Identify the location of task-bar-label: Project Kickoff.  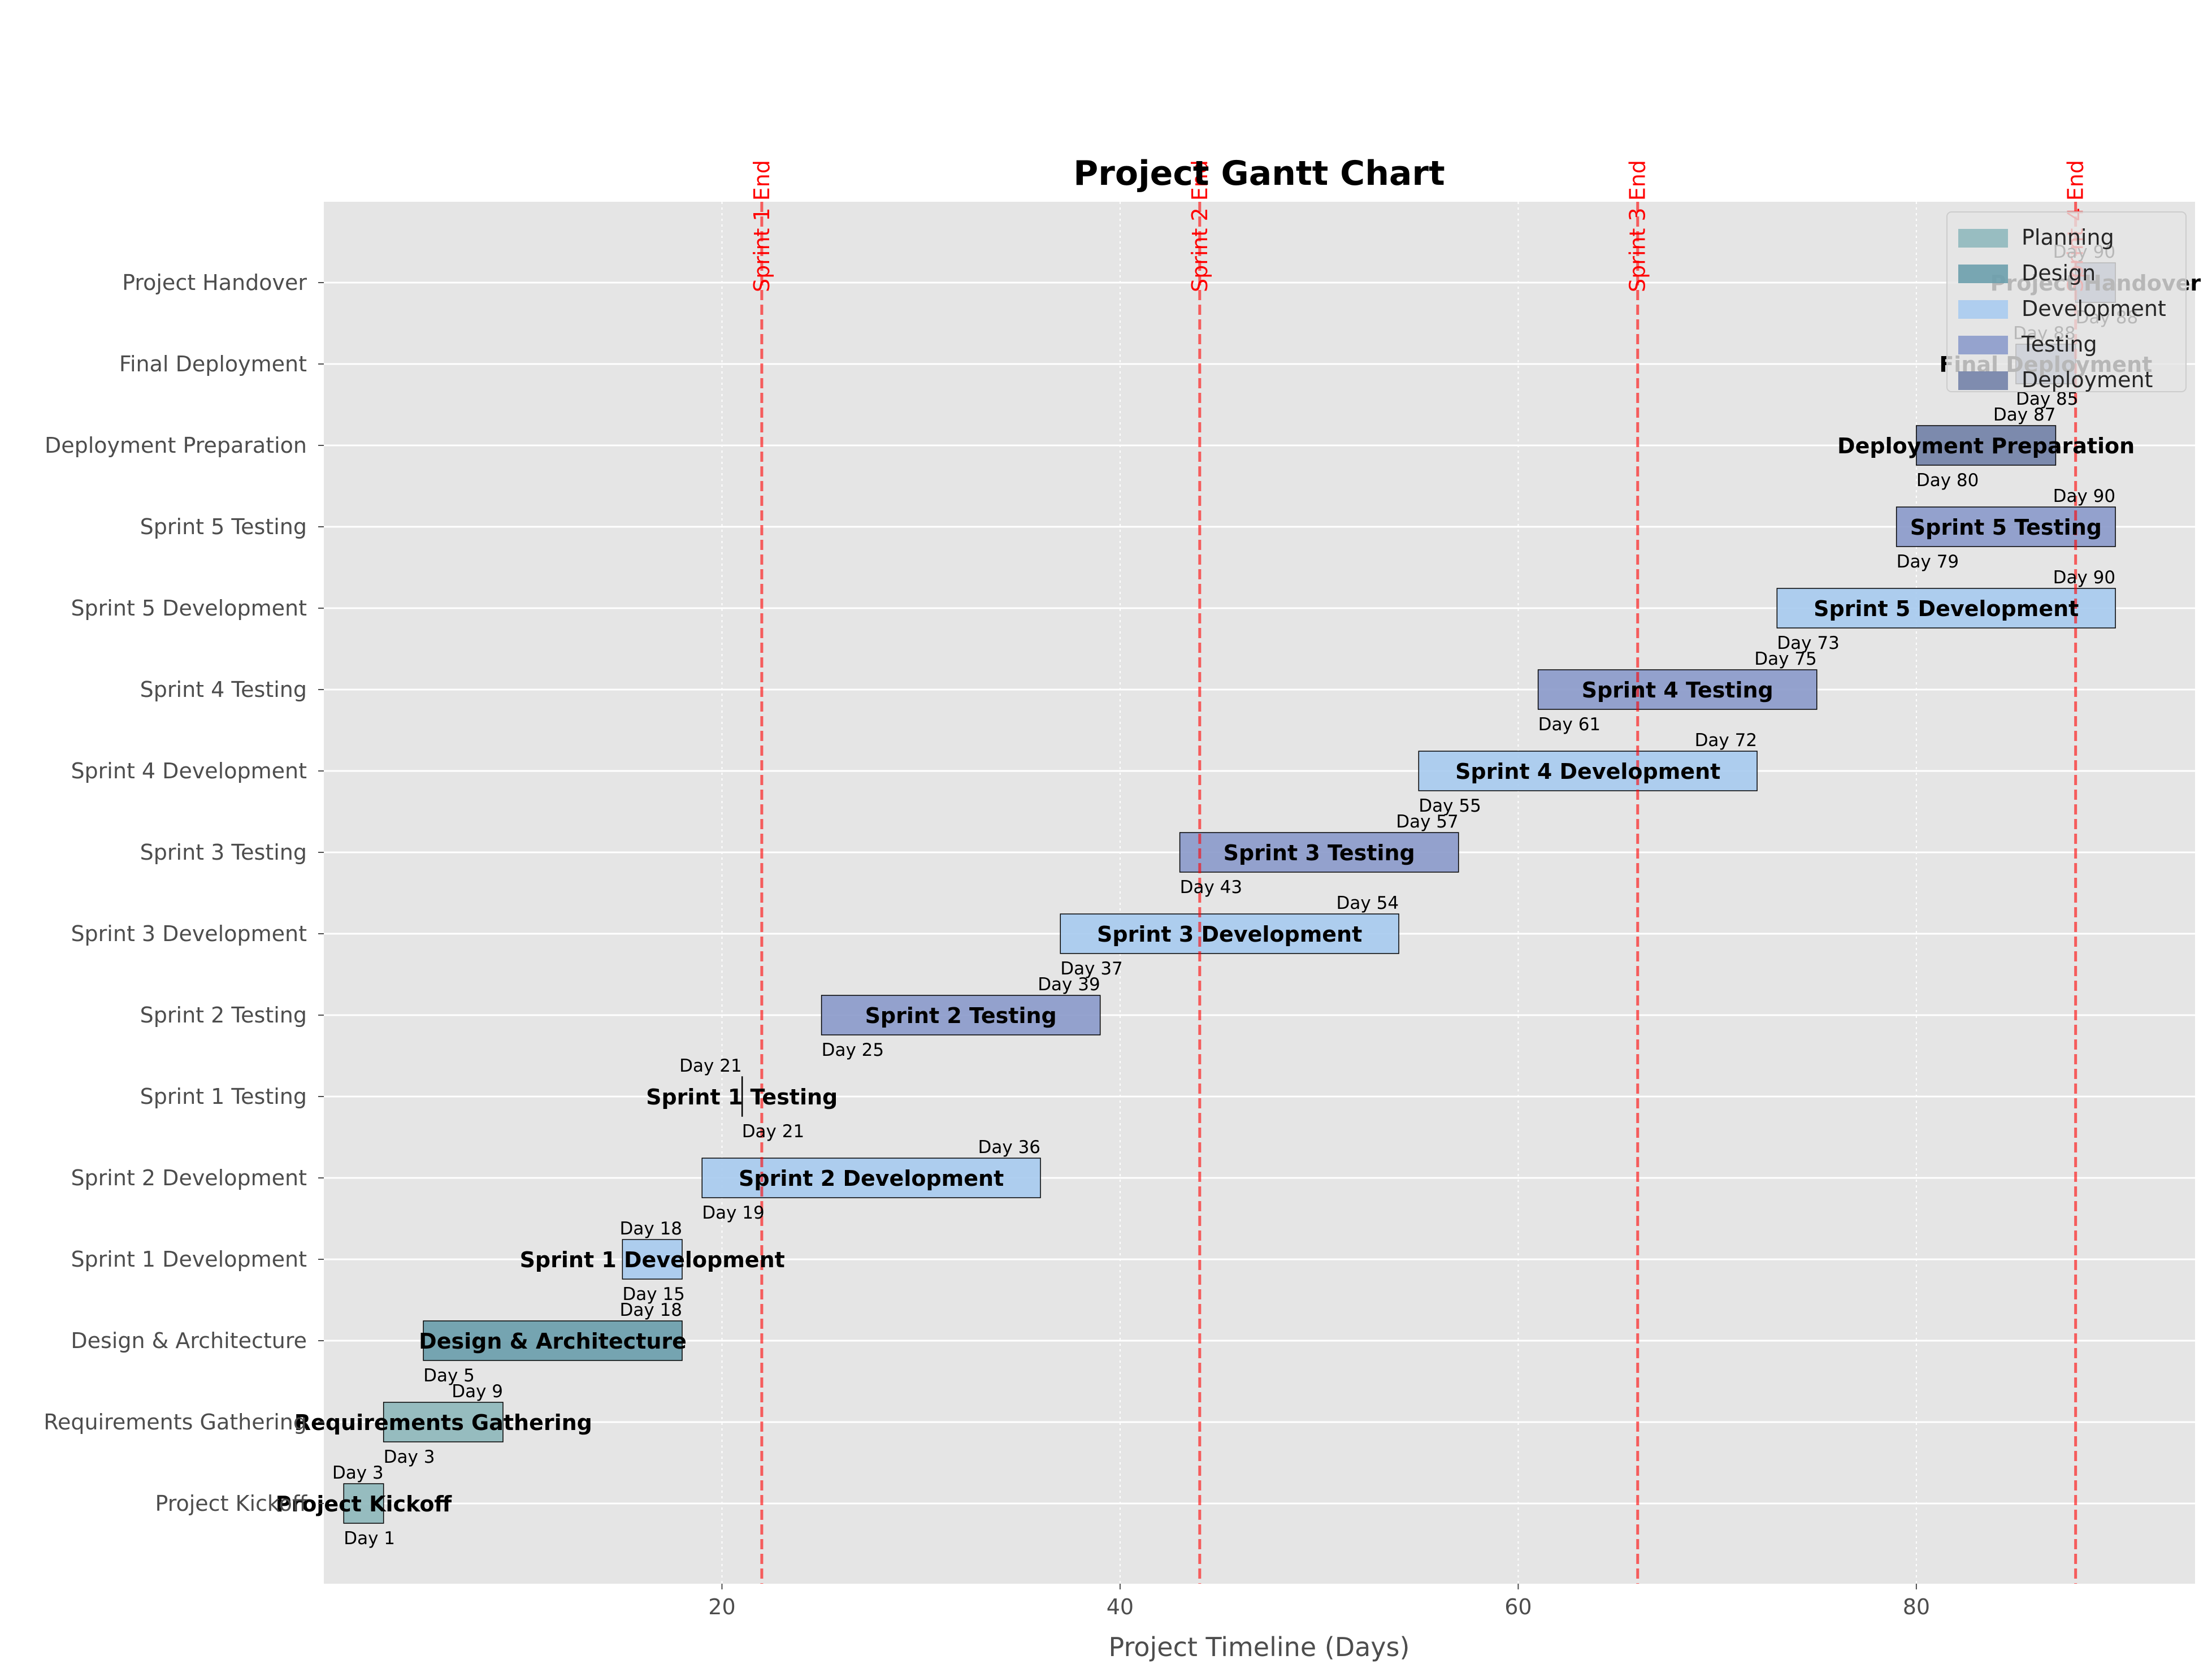
(364, 1504).